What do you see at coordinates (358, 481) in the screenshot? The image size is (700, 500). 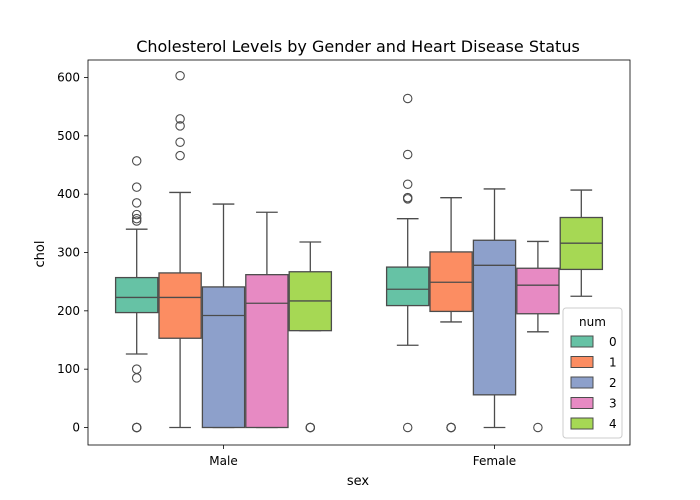 I see `x-axis-label: sex` at bounding box center [358, 481].